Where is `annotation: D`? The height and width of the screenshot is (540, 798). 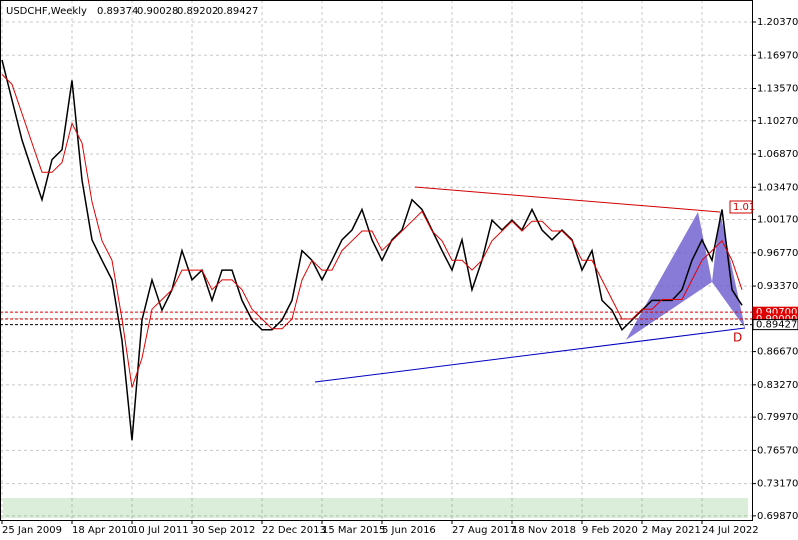 annotation: D is located at coordinates (737, 338).